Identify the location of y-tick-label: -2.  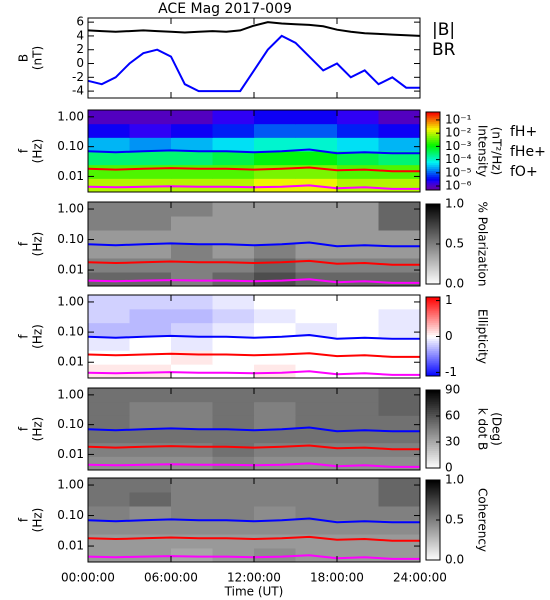
(78, 77).